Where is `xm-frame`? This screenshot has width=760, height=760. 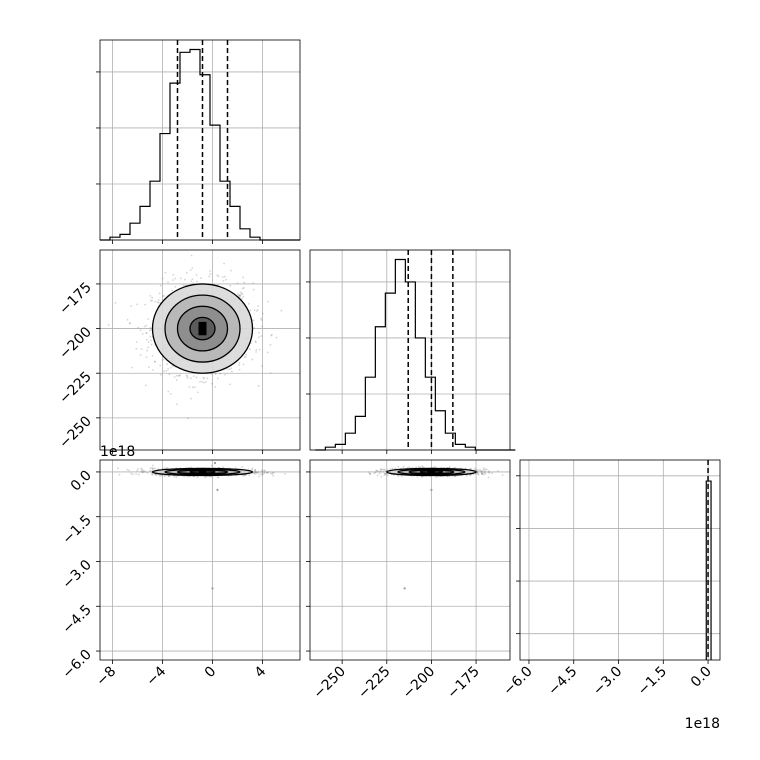
xm-frame is located at coordinates (200, 140).